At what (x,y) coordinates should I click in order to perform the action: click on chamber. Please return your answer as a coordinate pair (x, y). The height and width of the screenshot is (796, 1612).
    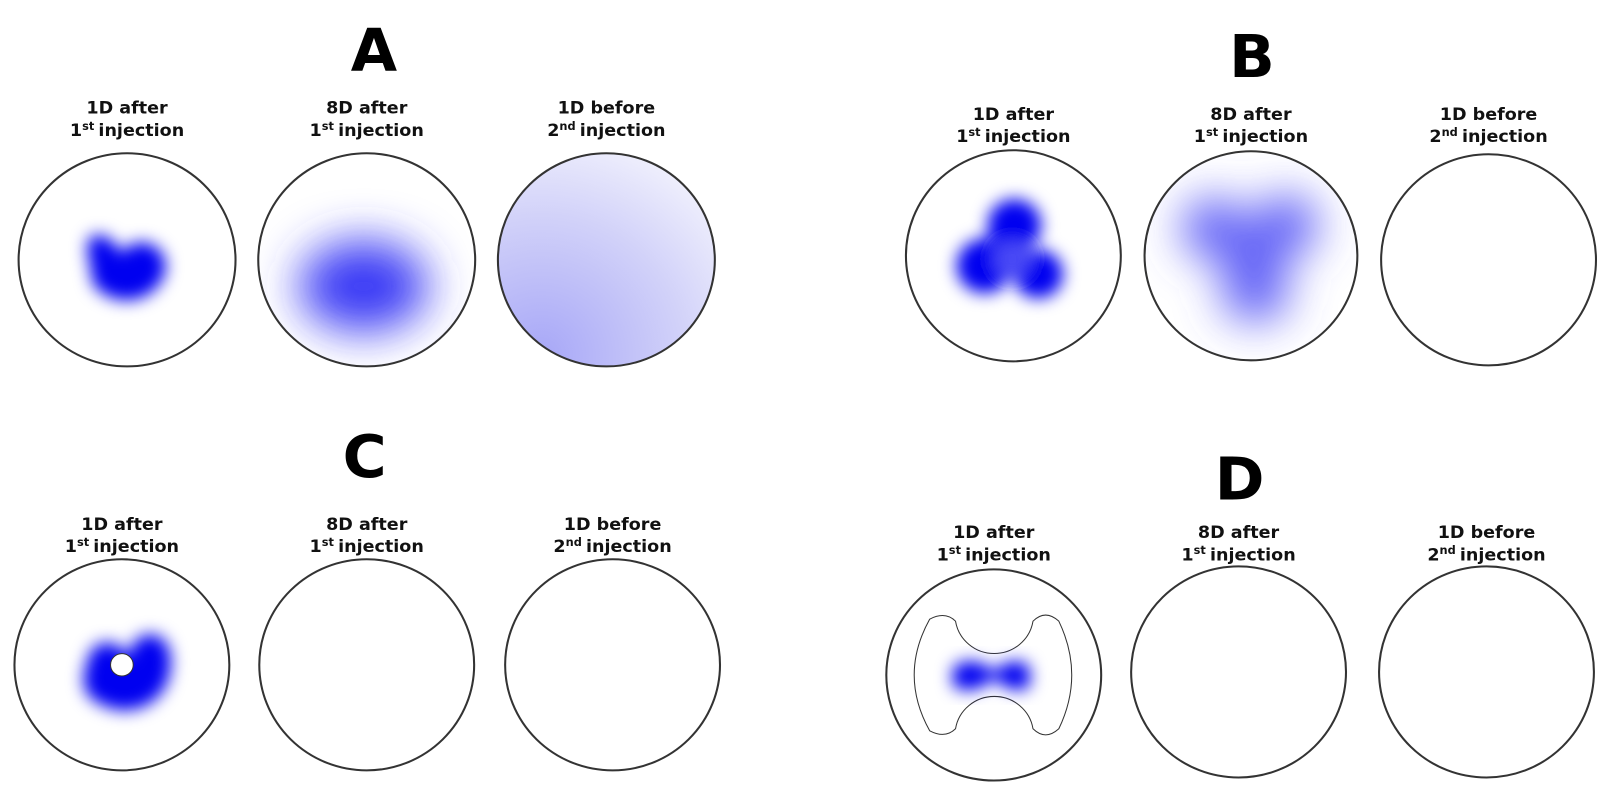
    Looking at the image, I should click on (993, 675).